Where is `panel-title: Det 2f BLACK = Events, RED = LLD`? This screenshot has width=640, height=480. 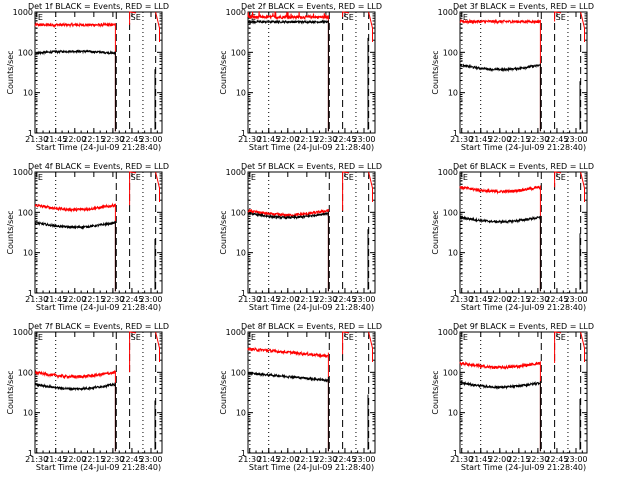 panel-title: Det 2f BLACK = Events, RED = LLD is located at coordinates (311, 6).